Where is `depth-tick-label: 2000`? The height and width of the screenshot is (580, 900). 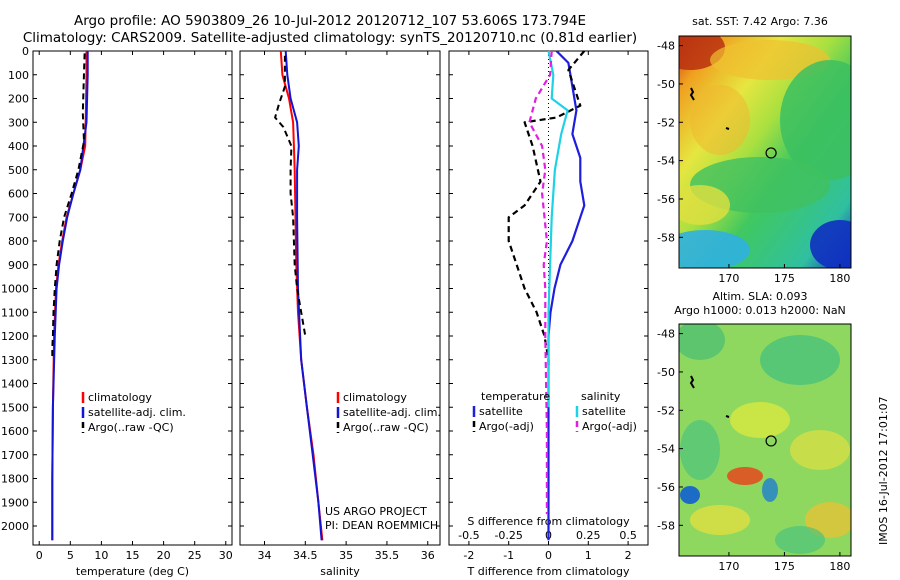 depth-tick-label: 2000 is located at coordinates (15, 526).